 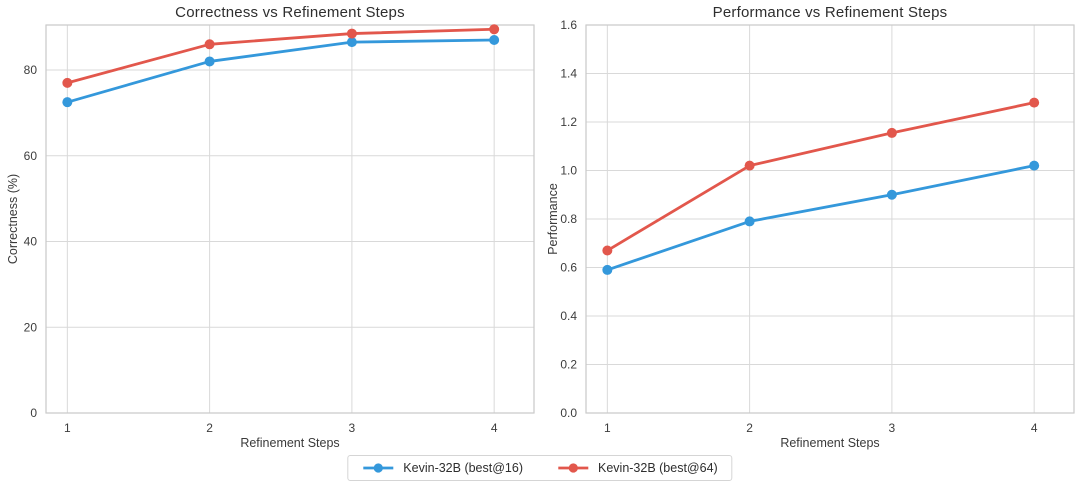 What do you see at coordinates (830, 443) in the screenshot?
I see `performance-x-axis-label: Refinement Steps` at bounding box center [830, 443].